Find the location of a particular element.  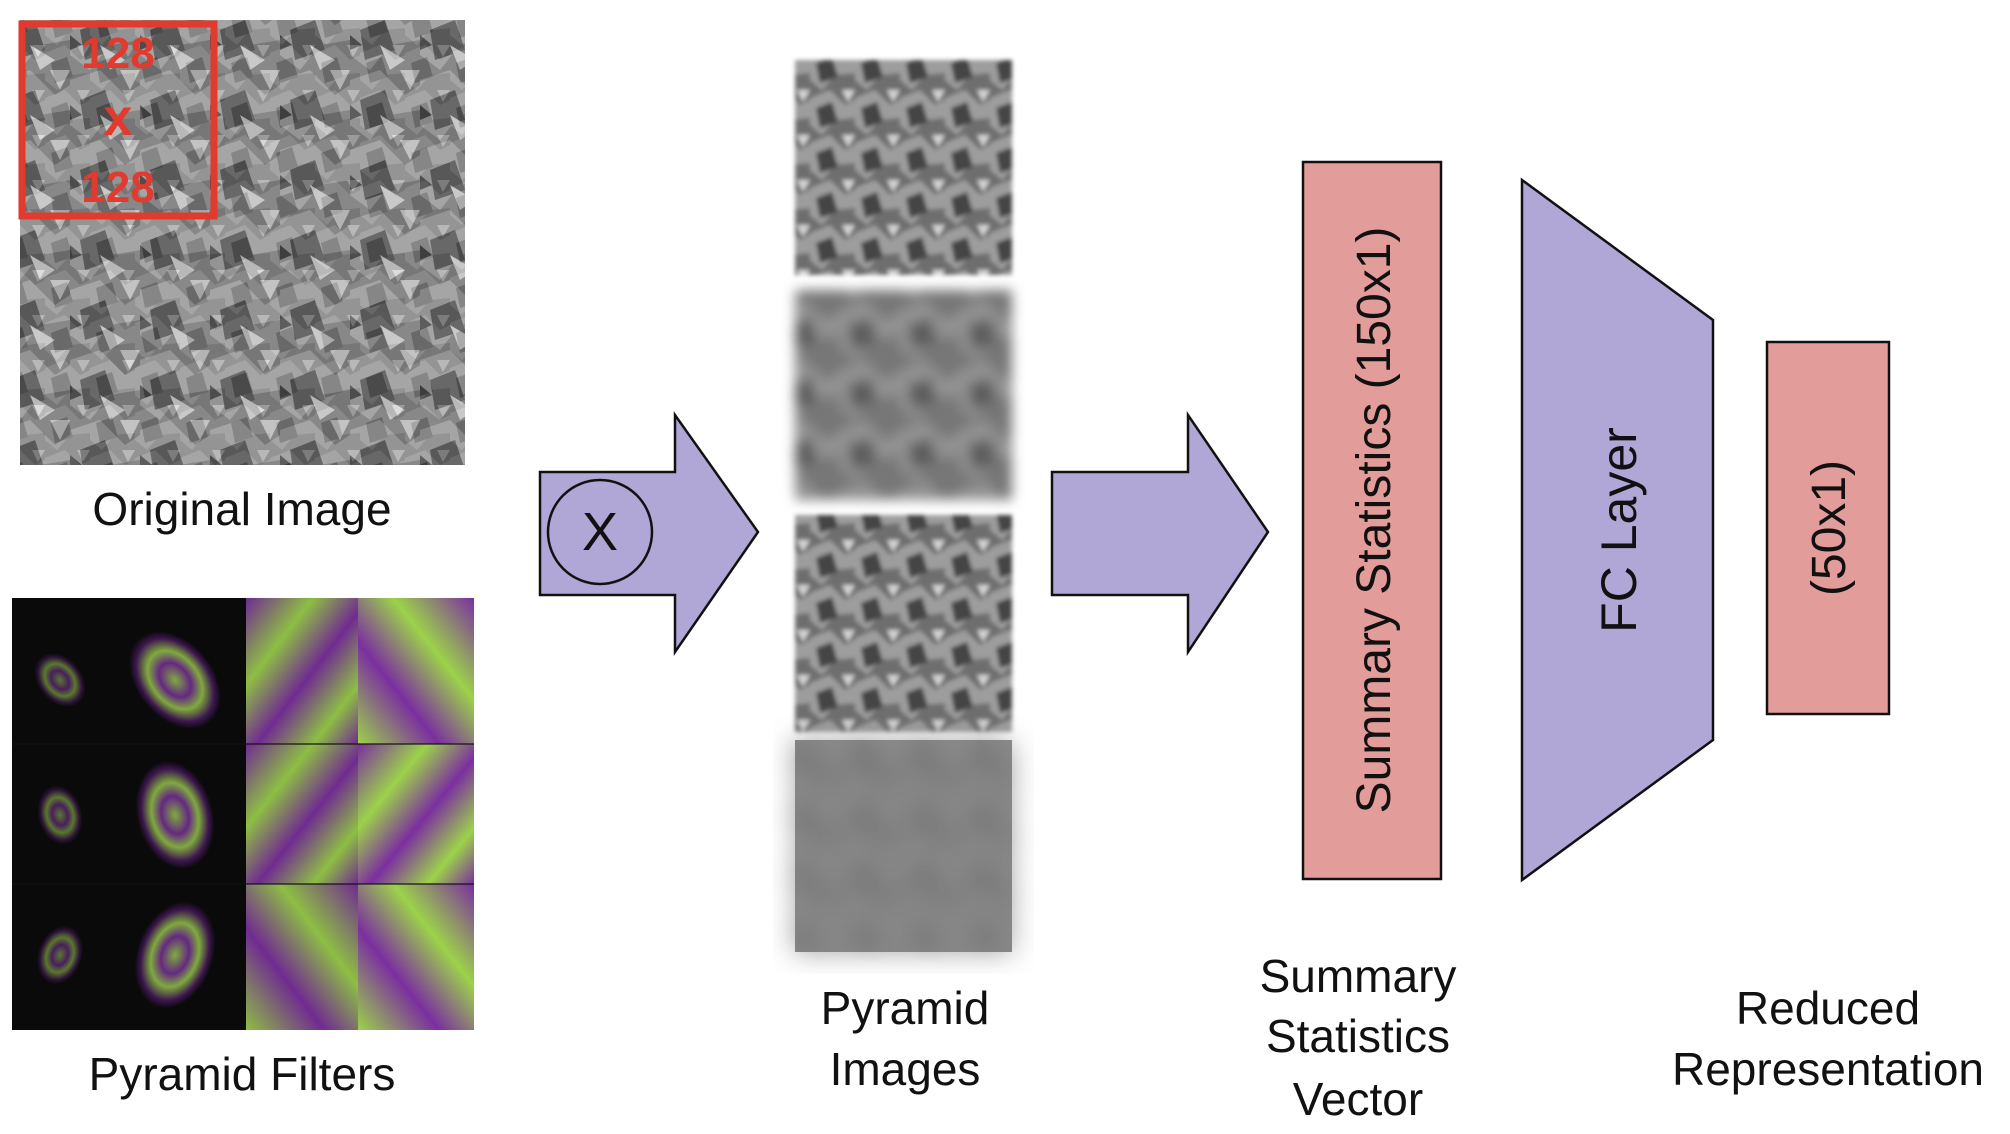

convolve-arrow is located at coordinates (649, 534).